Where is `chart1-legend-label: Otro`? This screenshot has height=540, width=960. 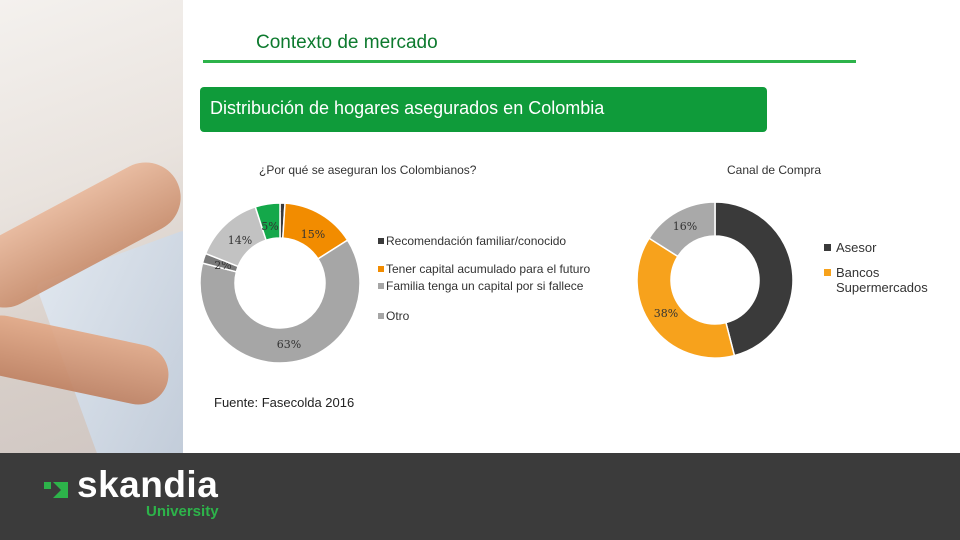
chart1-legend-label: Otro is located at coordinates (398, 316).